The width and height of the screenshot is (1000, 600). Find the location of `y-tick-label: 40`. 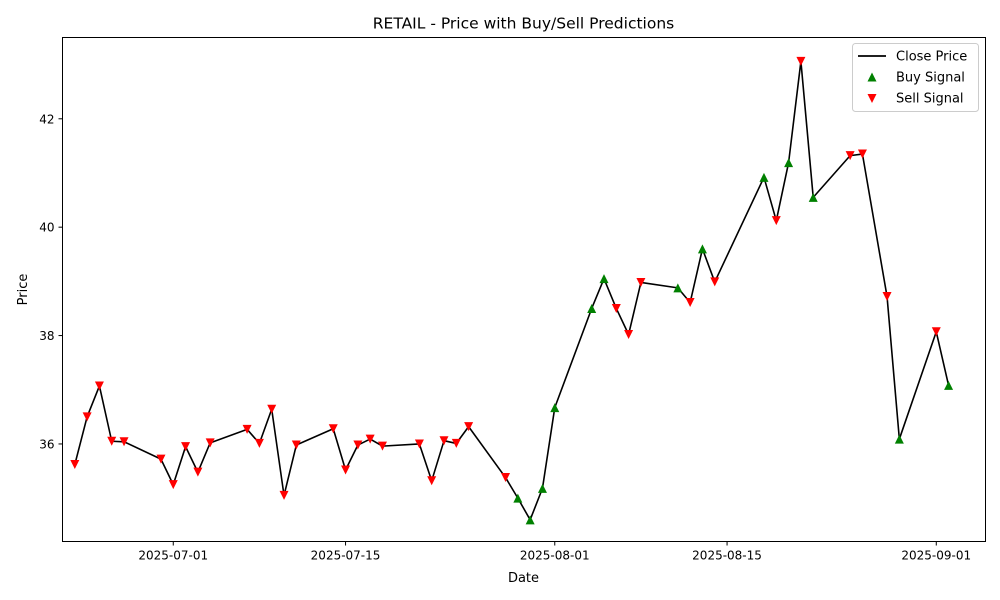

y-tick-label: 40 is located at coordinates (46, 228).